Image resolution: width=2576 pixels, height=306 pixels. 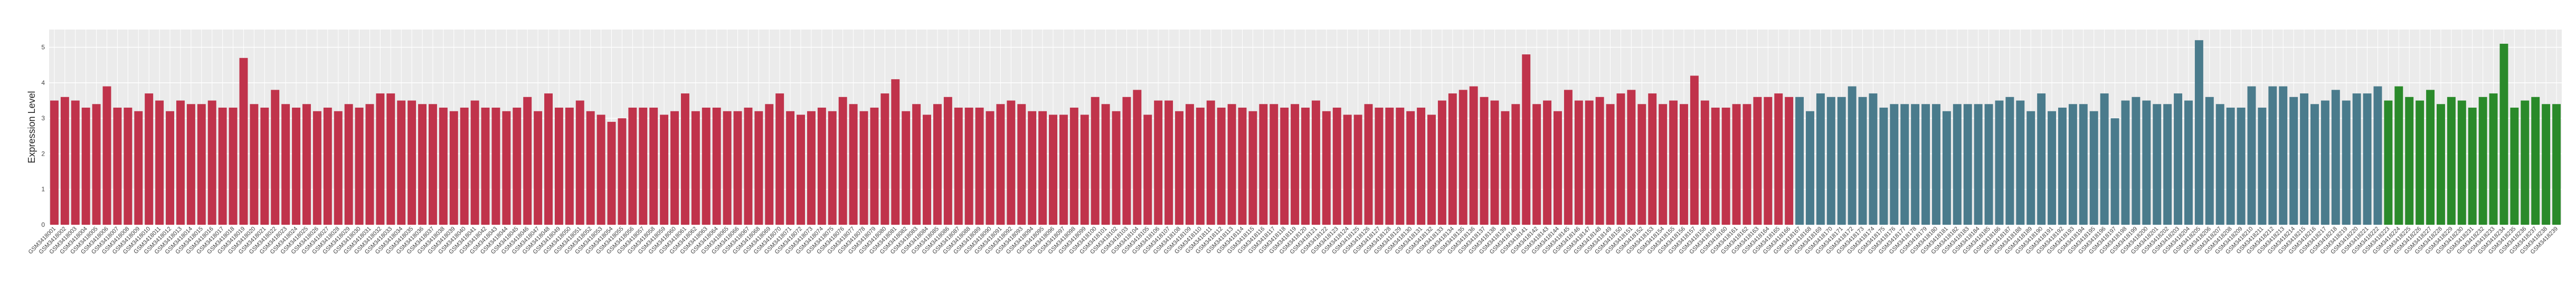 What do you see at coordinates (31, 127) in the screenshot?
I see `y-axis-label: Expression Level` at bounding box center [31, 127].